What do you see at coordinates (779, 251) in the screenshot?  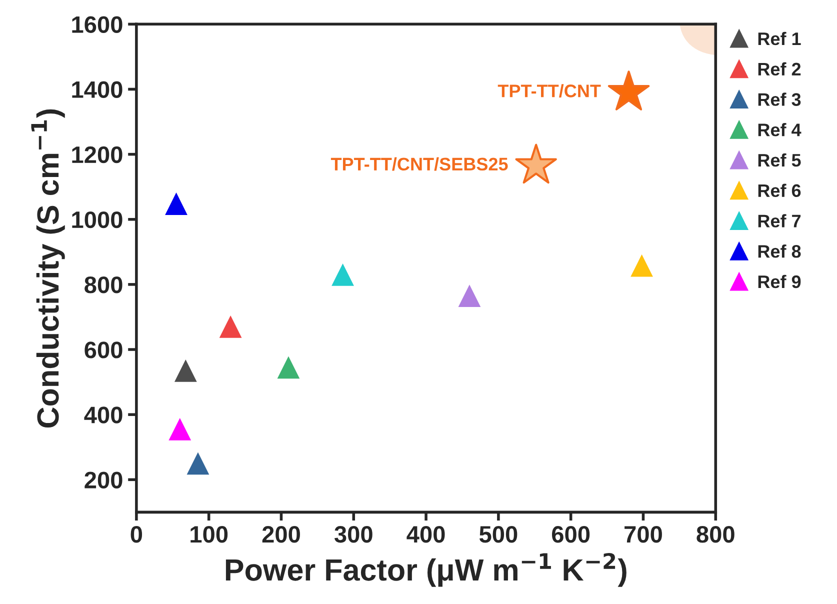 I see `legend-label: Ref 8` at bounding box center [779, 251].